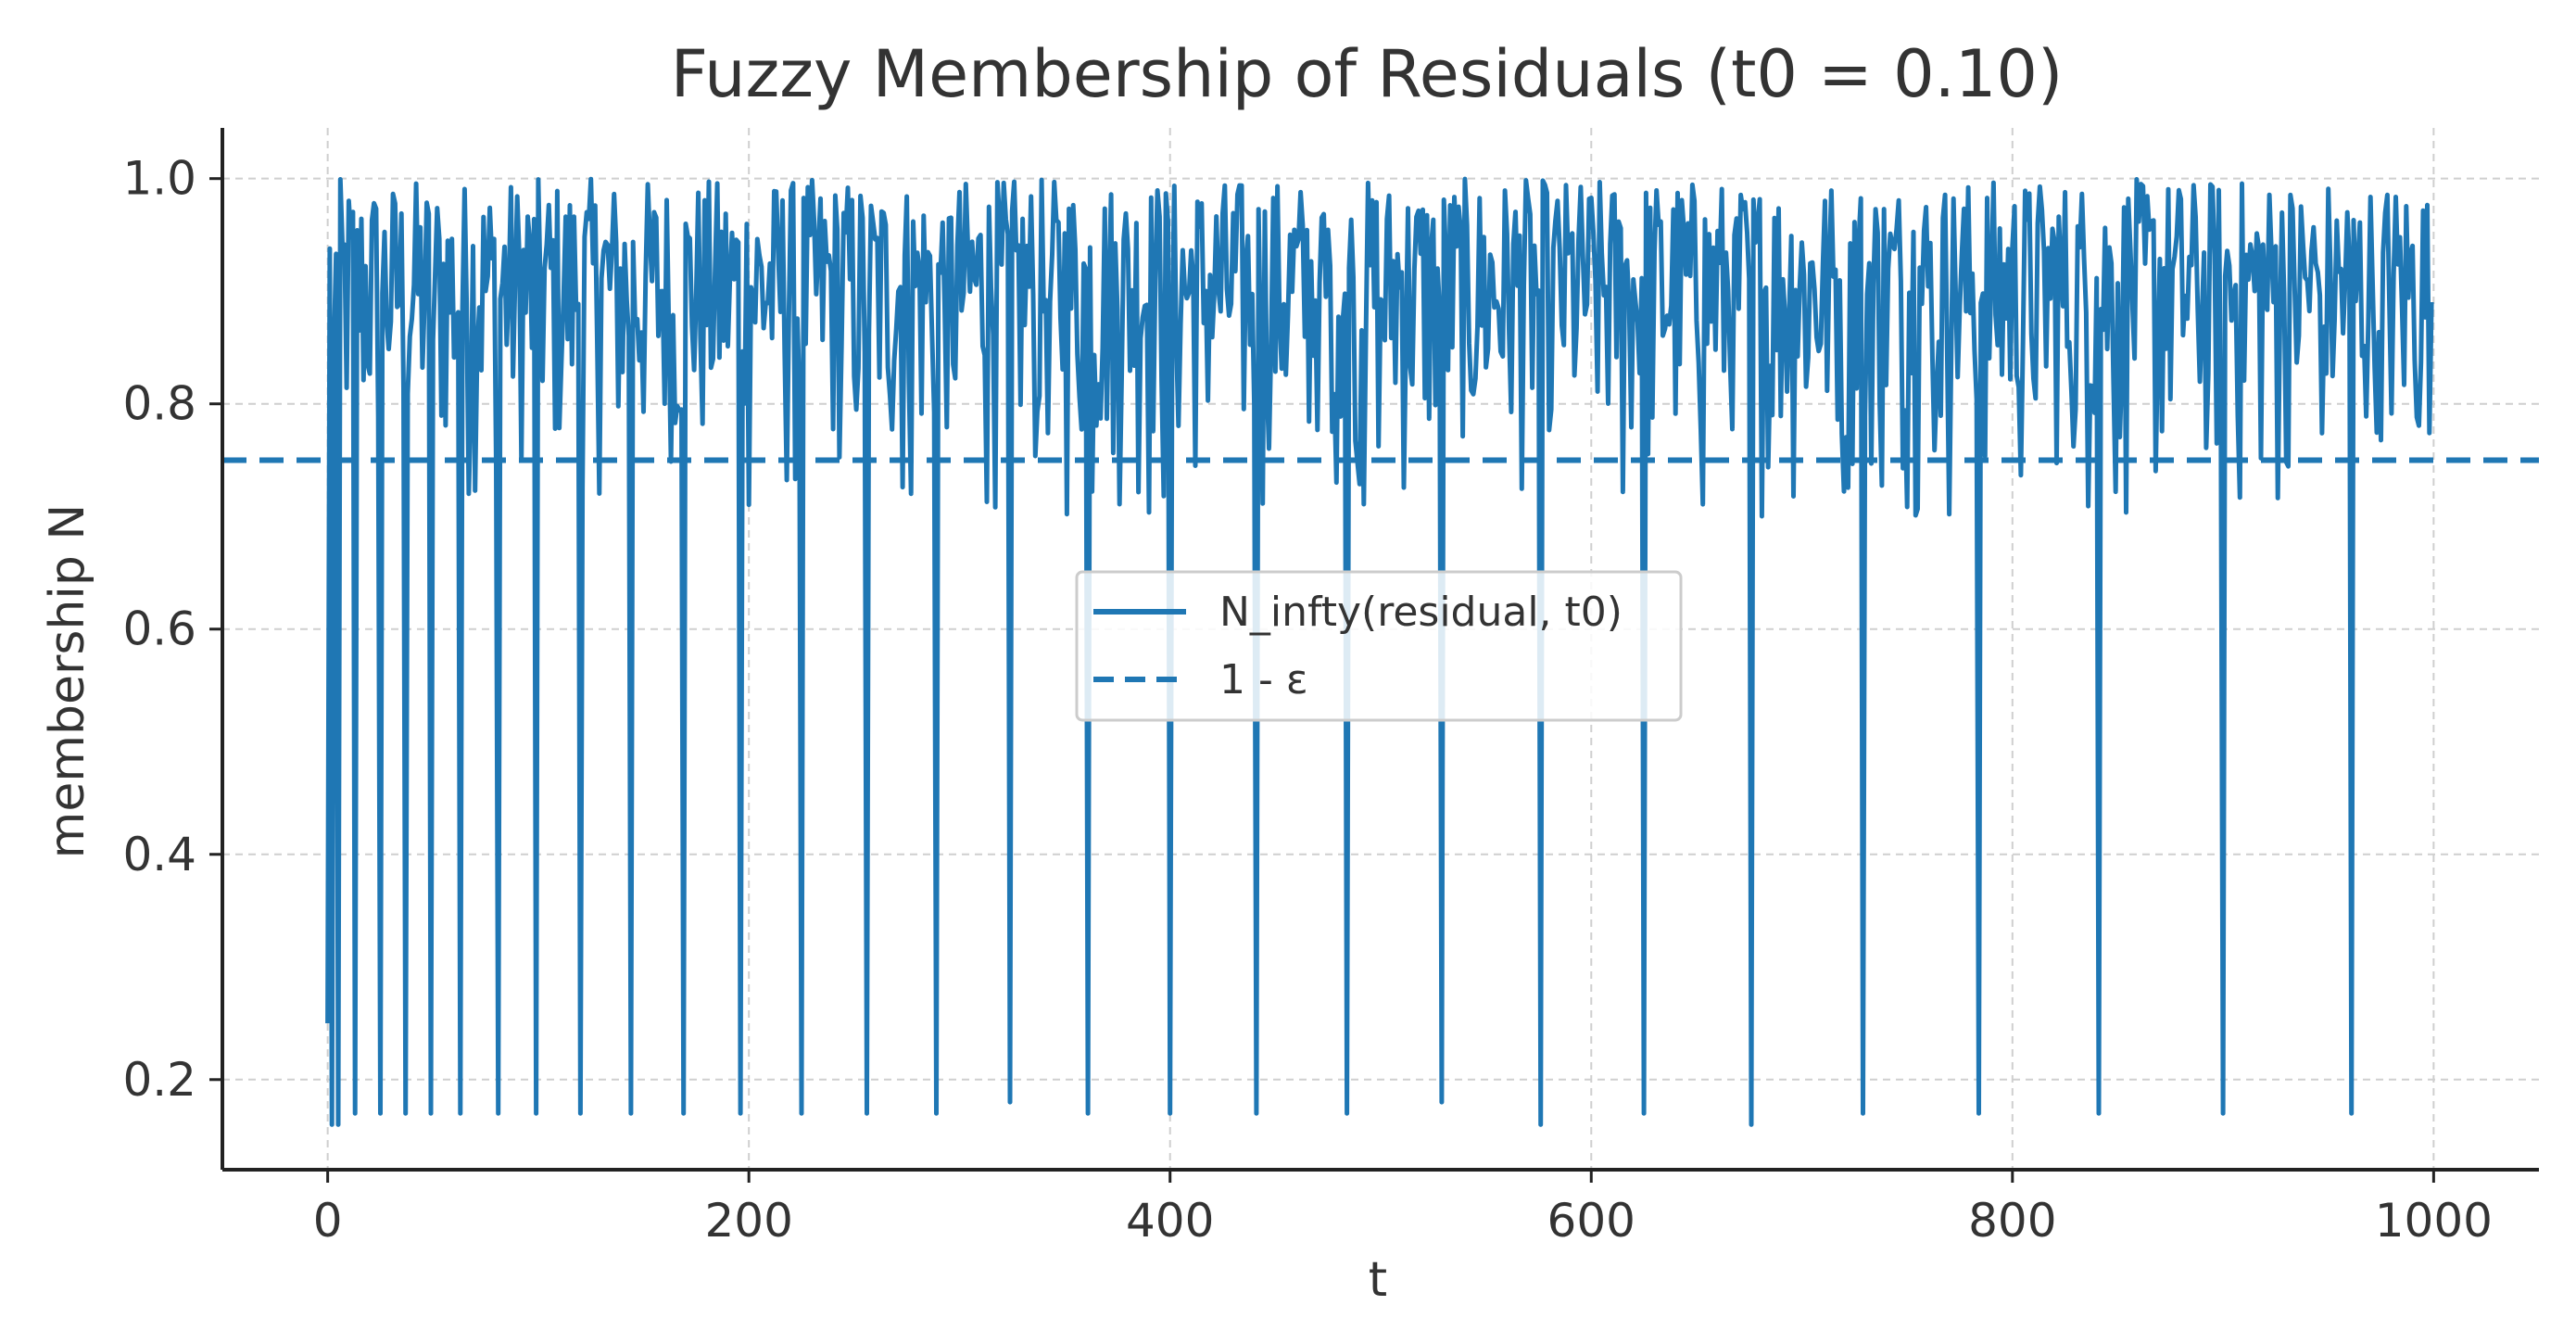 The width and height of the screenshot is (2576, 1318). Describe the element at coordinates (328, 1221) in the screenshot. I see `x-tick-label: 0` at that location.